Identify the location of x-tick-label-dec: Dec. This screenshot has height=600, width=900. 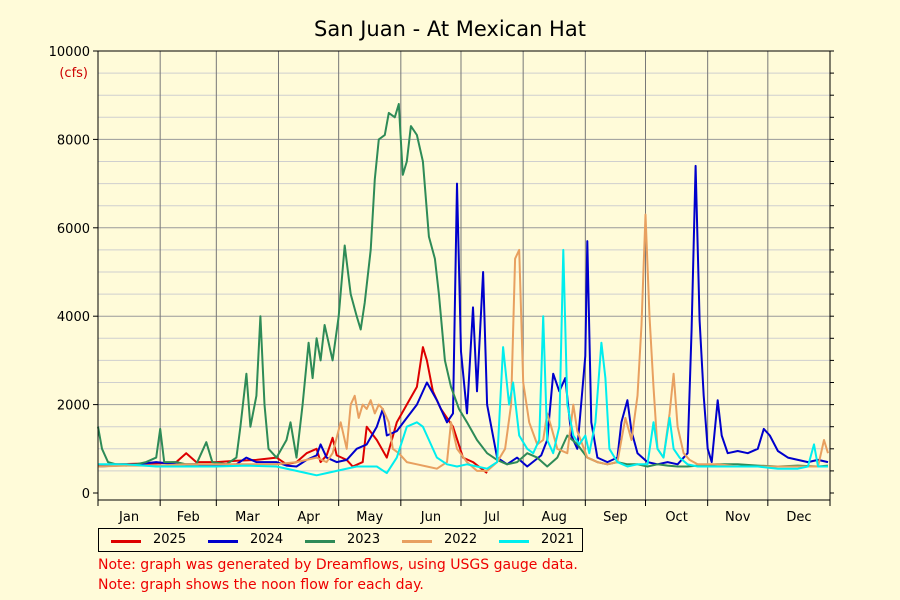
(798, 517).